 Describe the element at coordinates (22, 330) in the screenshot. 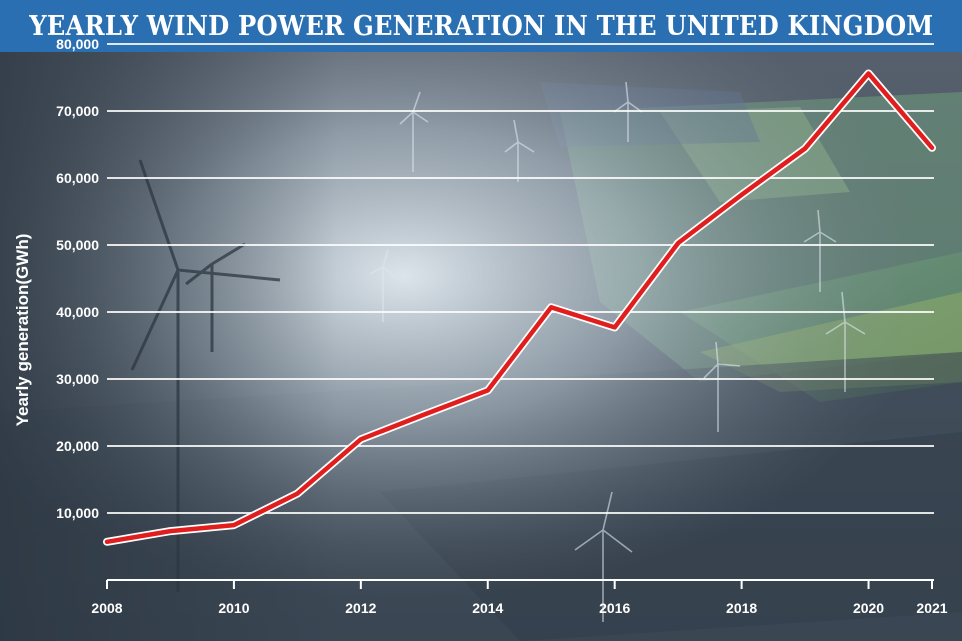

I see `y-axis-label: Yearly generation(GWh)` at that location.